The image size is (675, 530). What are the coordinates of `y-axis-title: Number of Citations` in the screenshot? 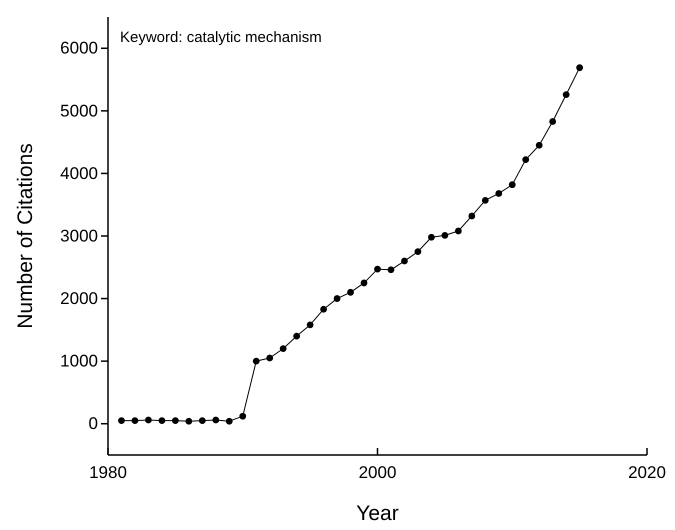 It's located at (25, 236).